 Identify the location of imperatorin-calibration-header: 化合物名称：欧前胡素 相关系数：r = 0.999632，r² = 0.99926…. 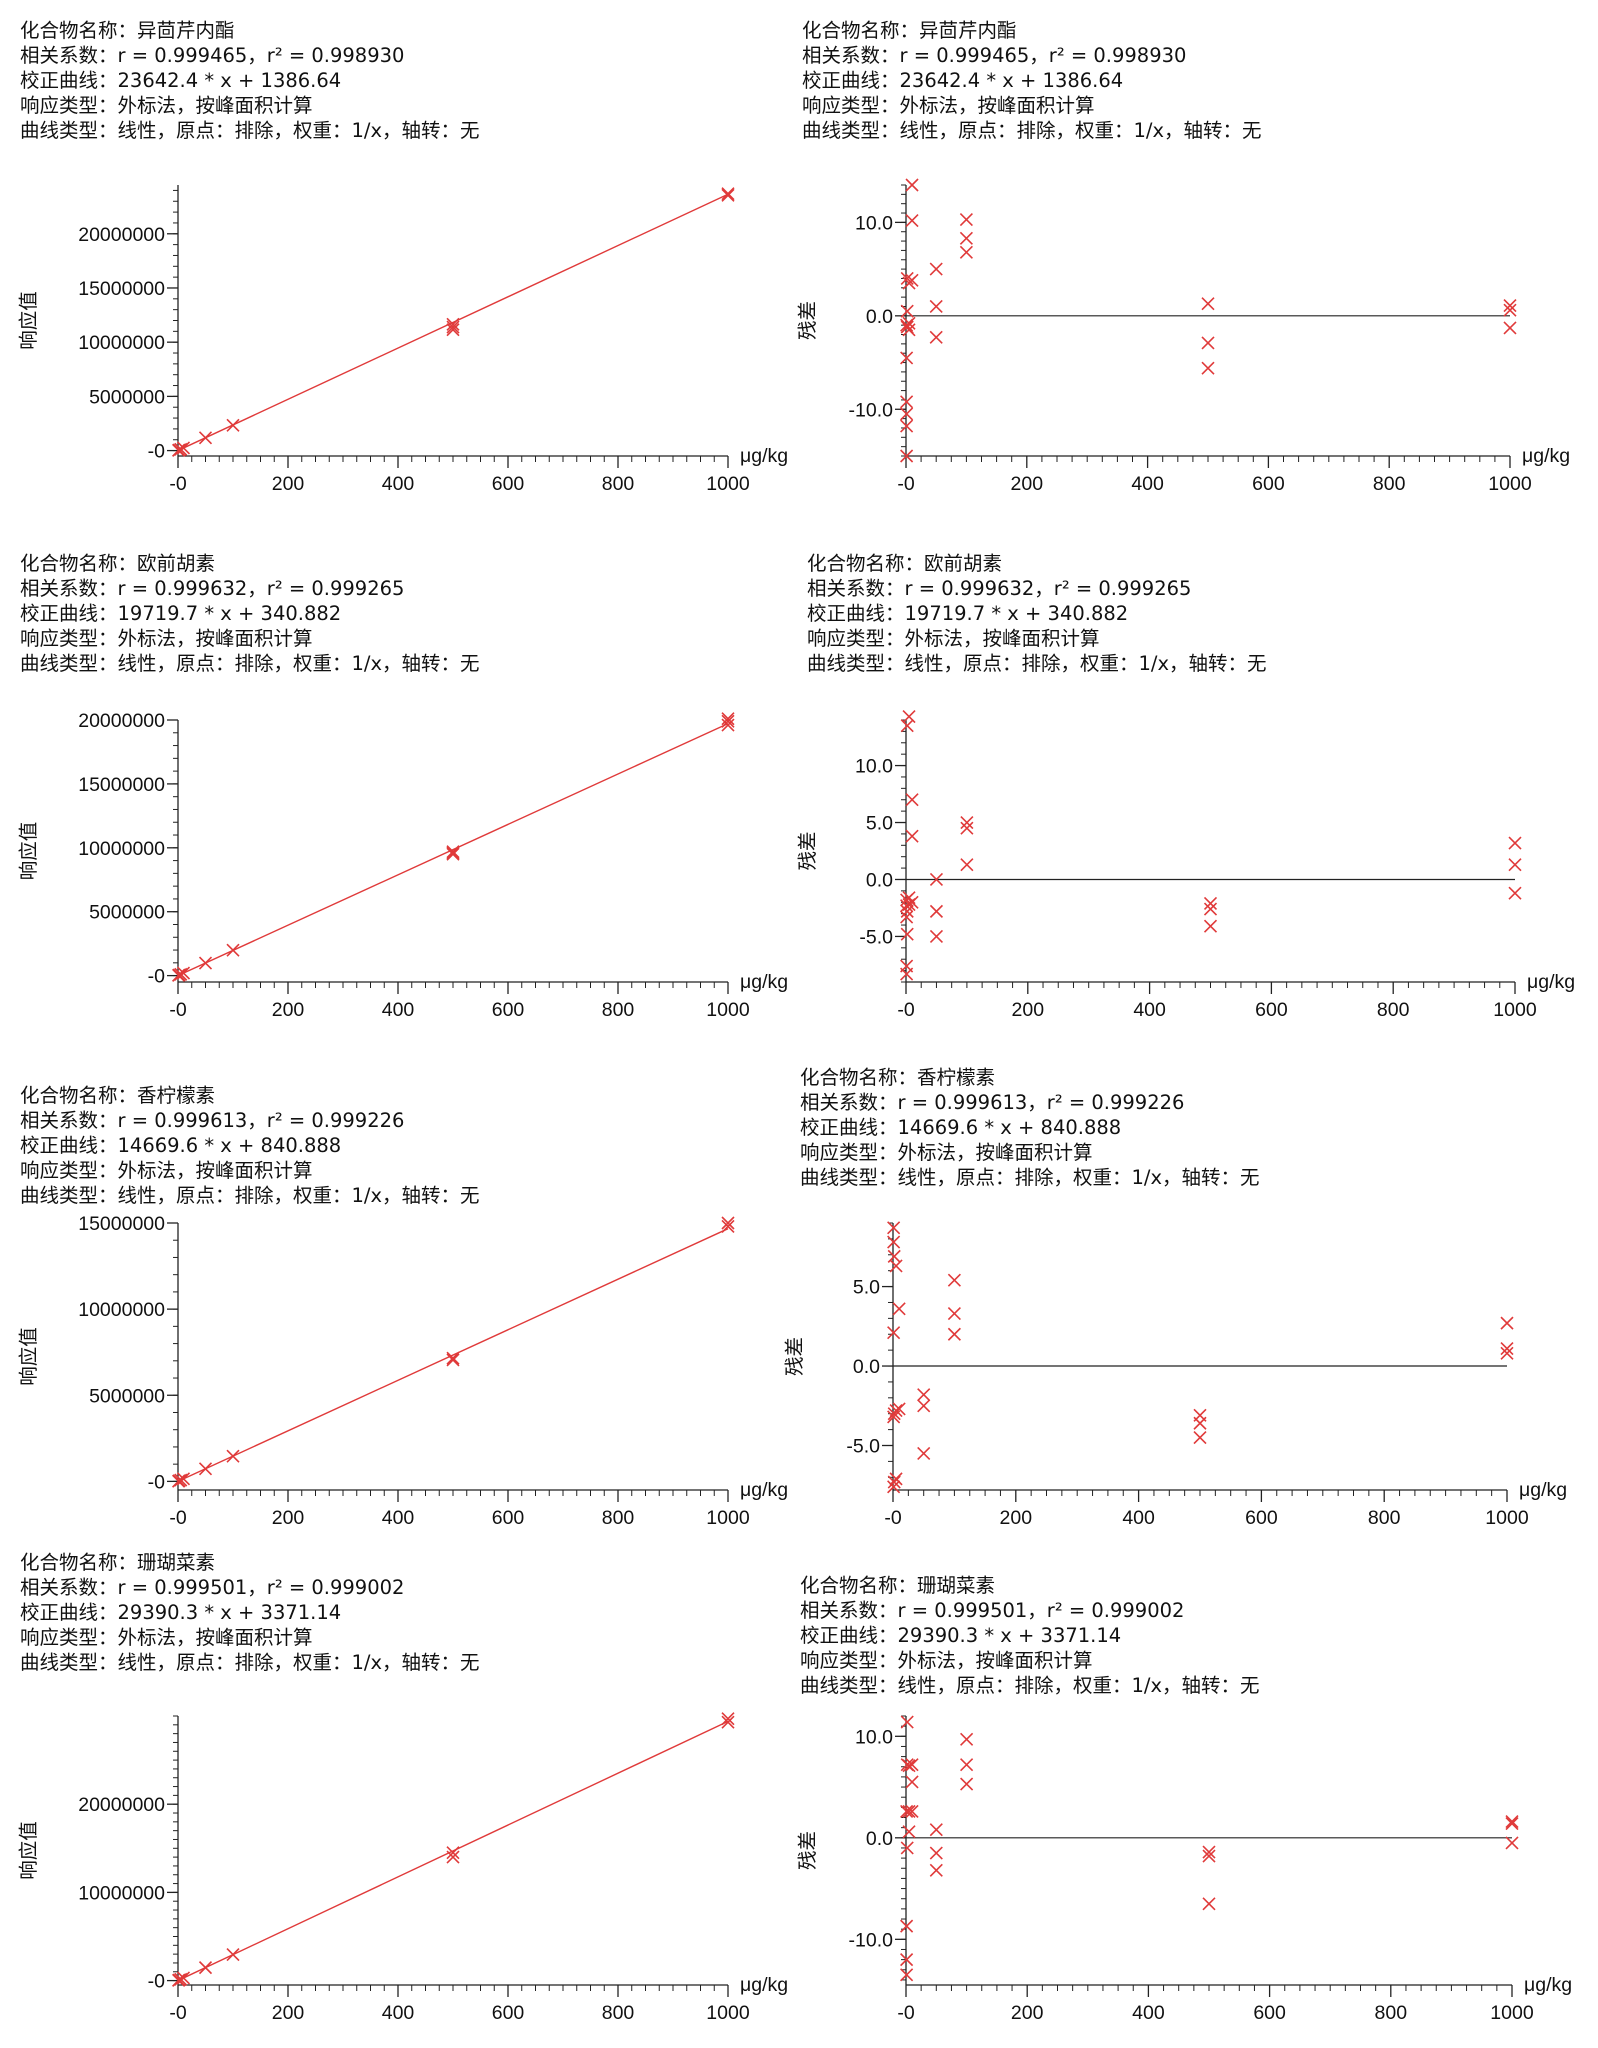
(250, 613).